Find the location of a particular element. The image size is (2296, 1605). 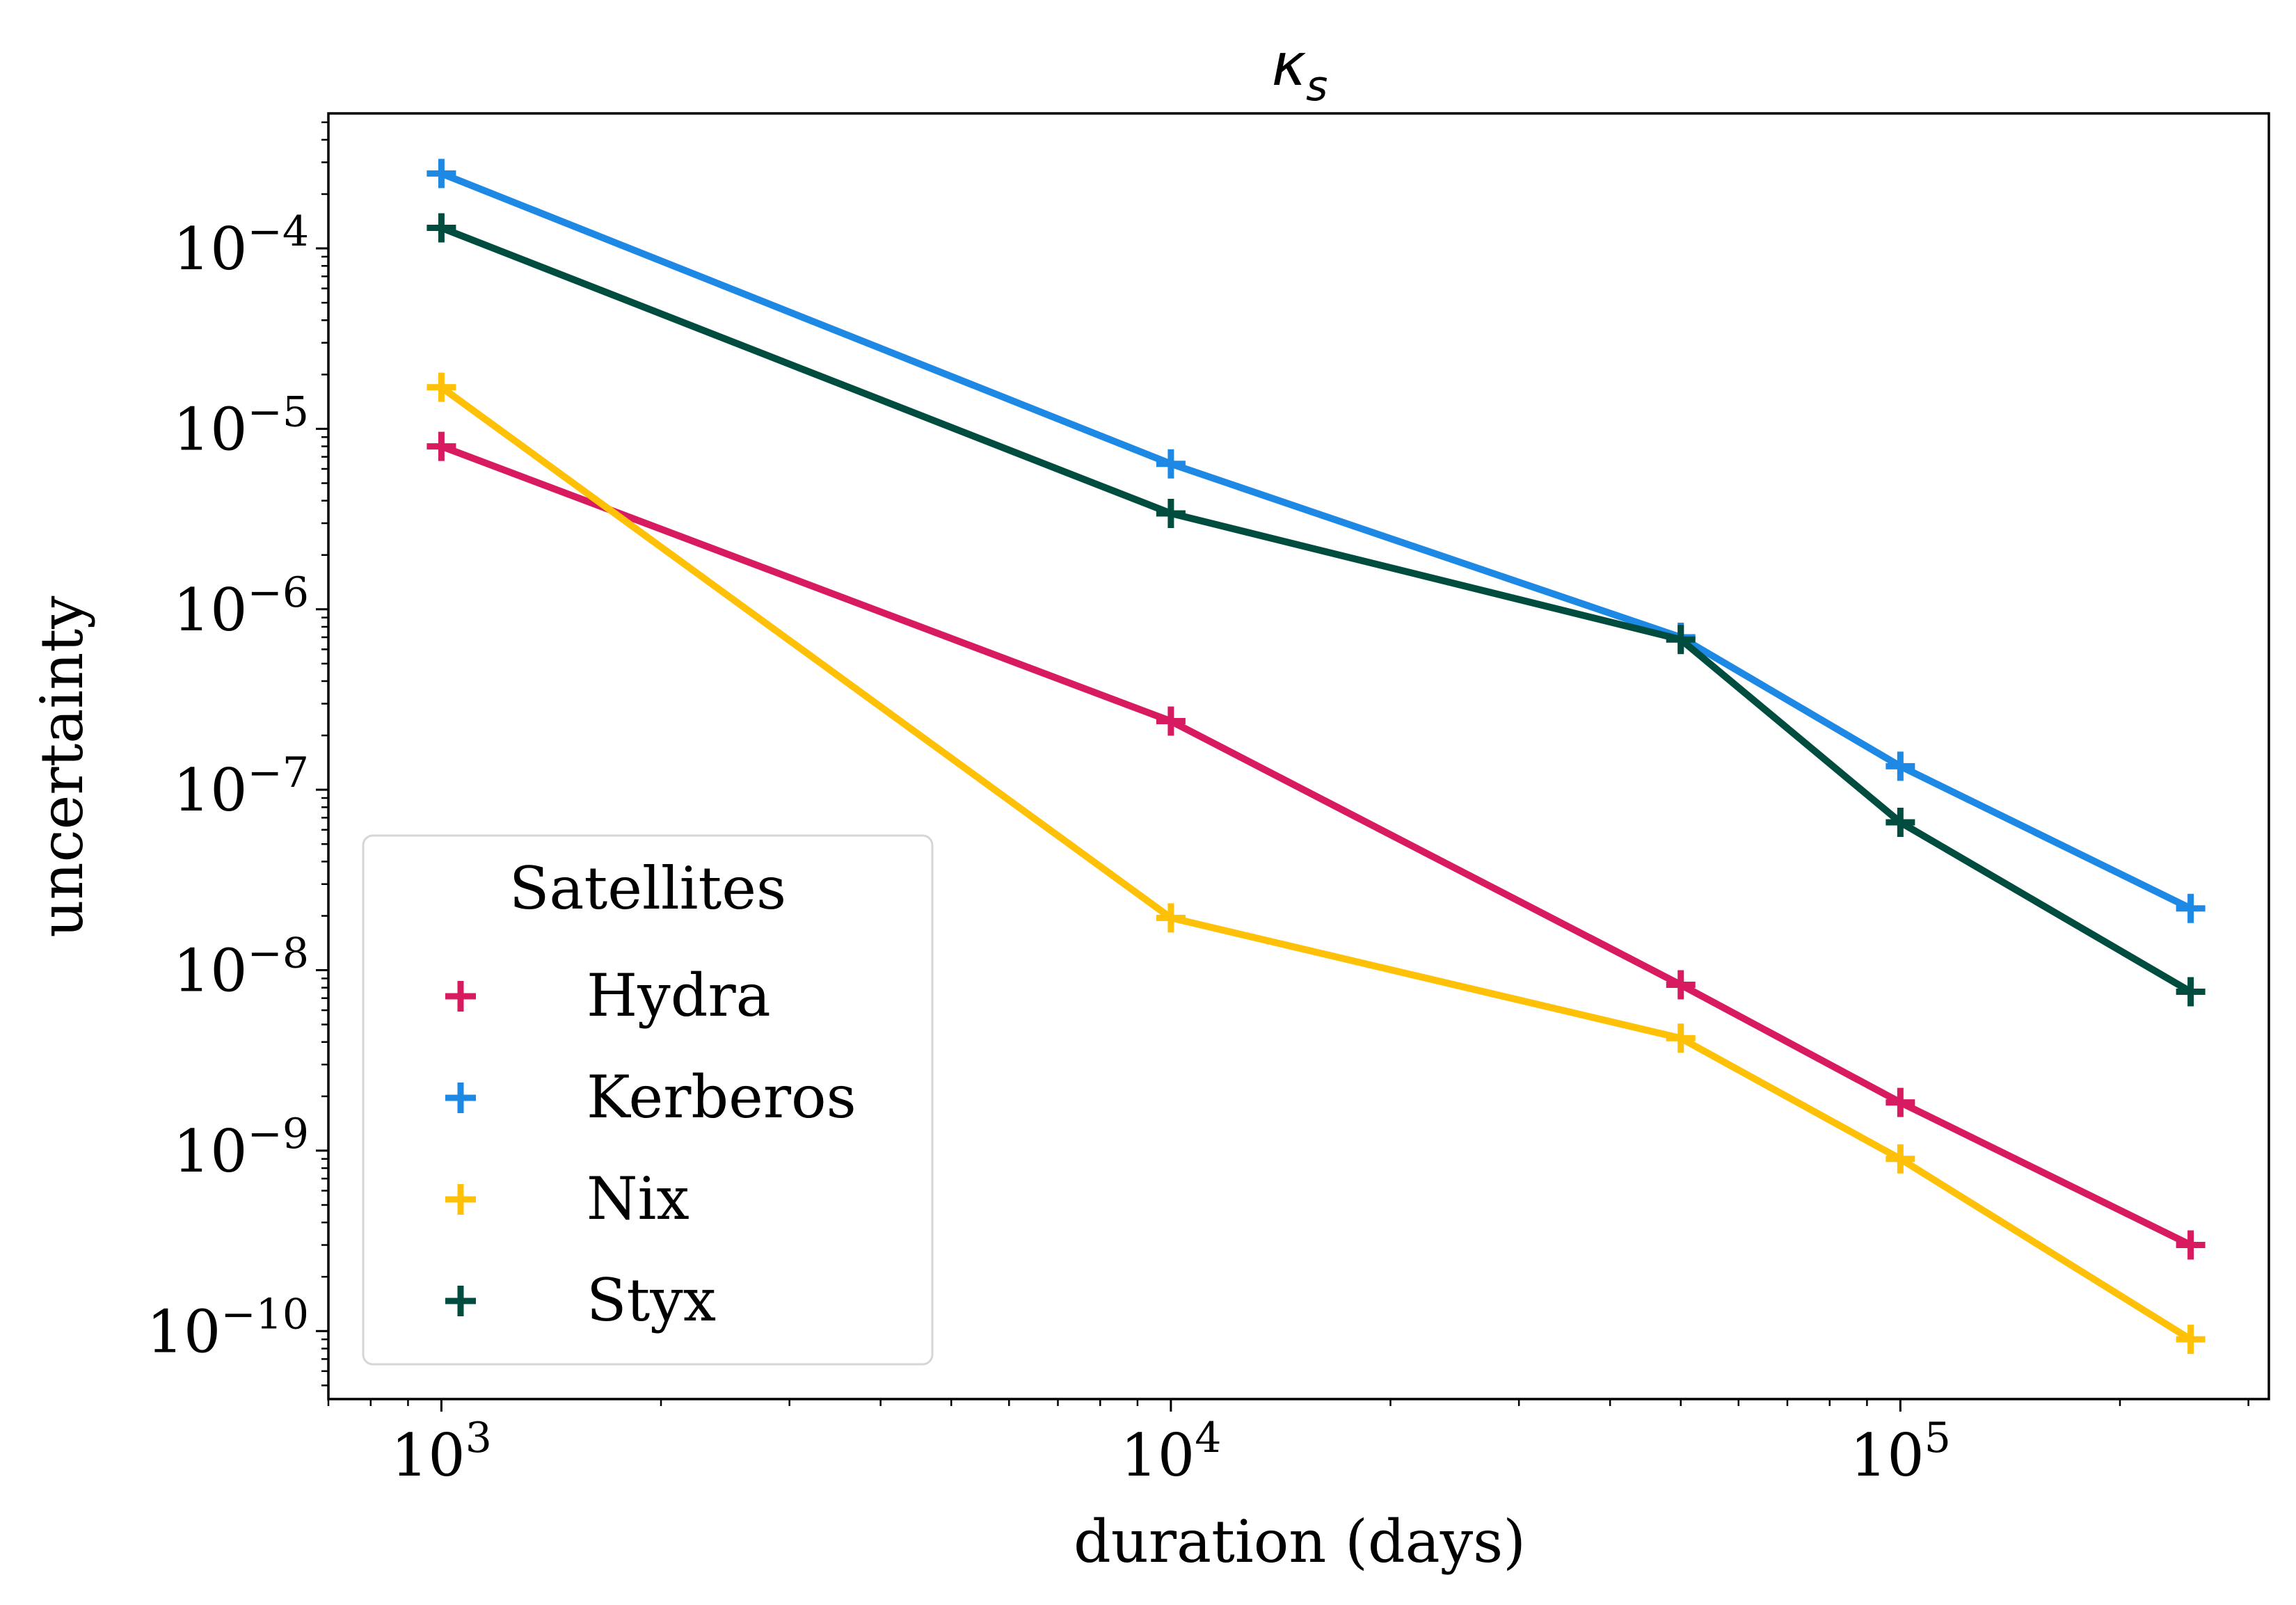

y-tick-label: 10⁻⁸ is located at coordinates (241, 967).